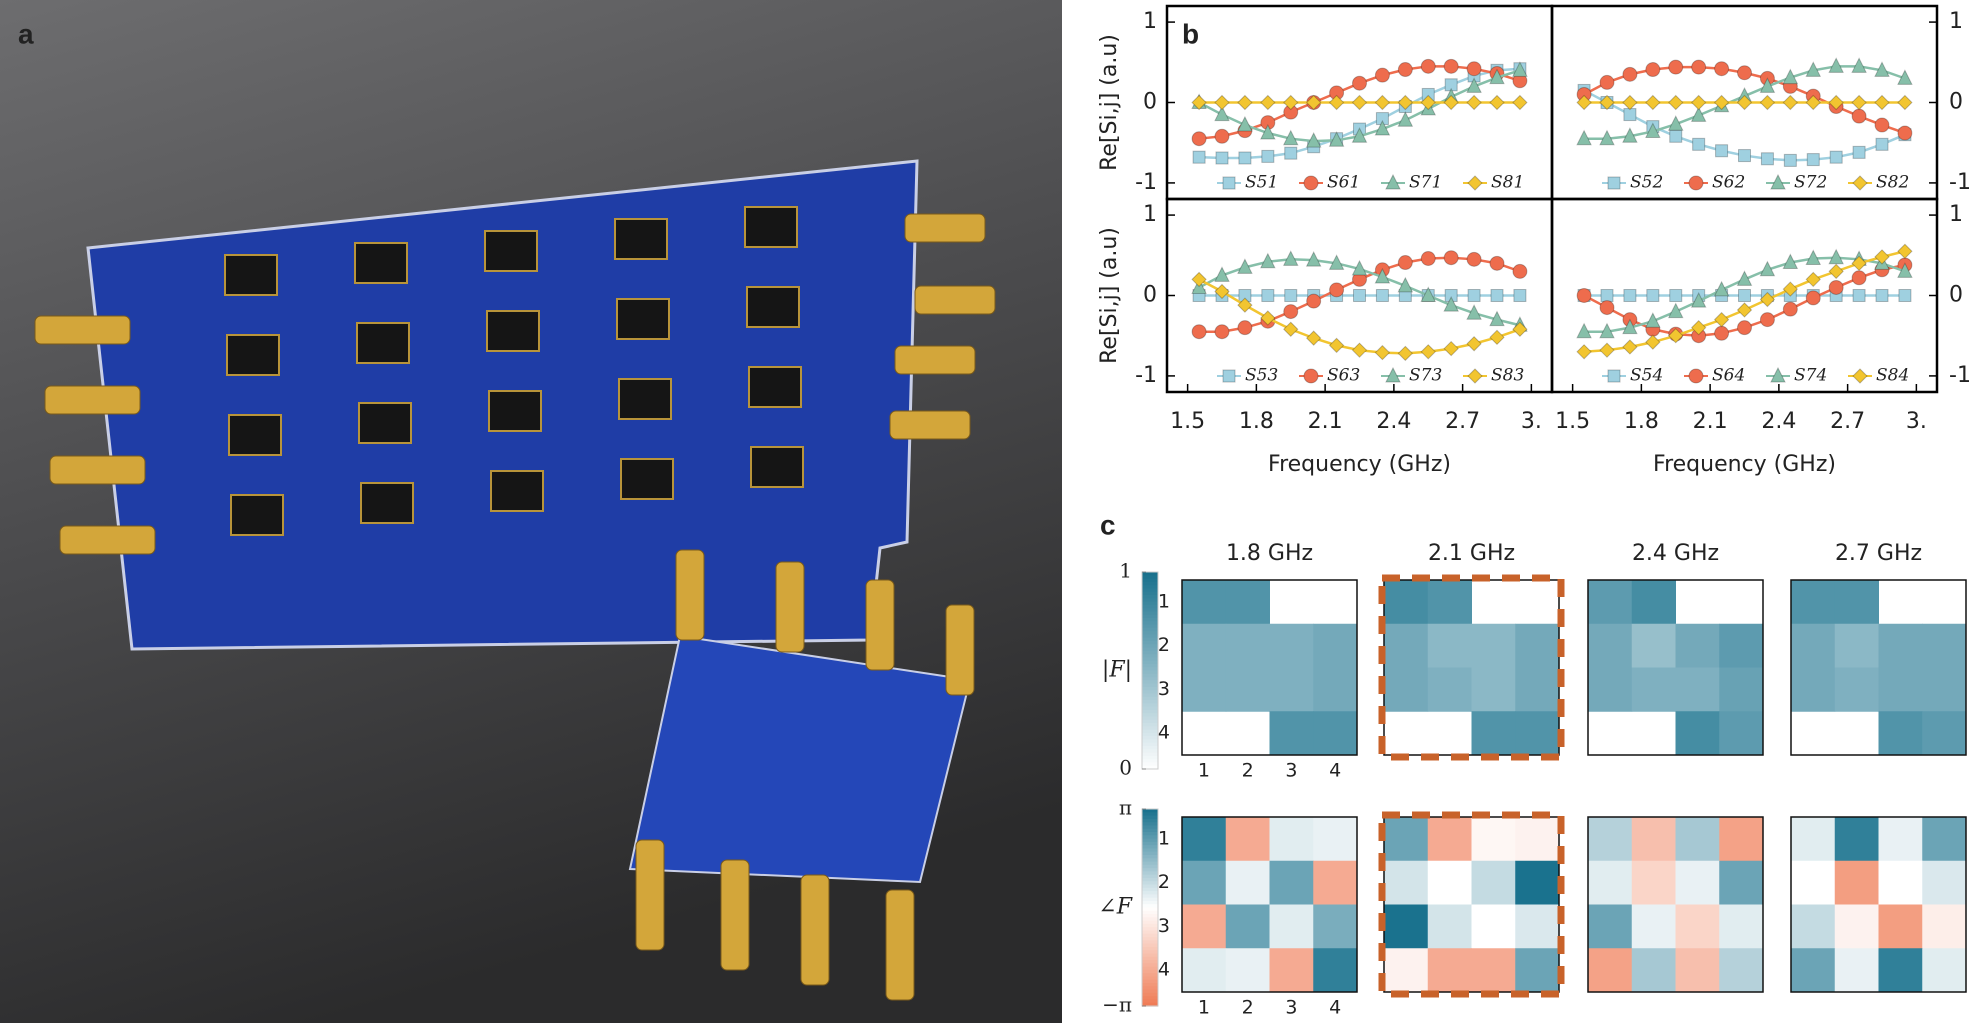  I want to click on row-label: 4, so click(1164, 733).